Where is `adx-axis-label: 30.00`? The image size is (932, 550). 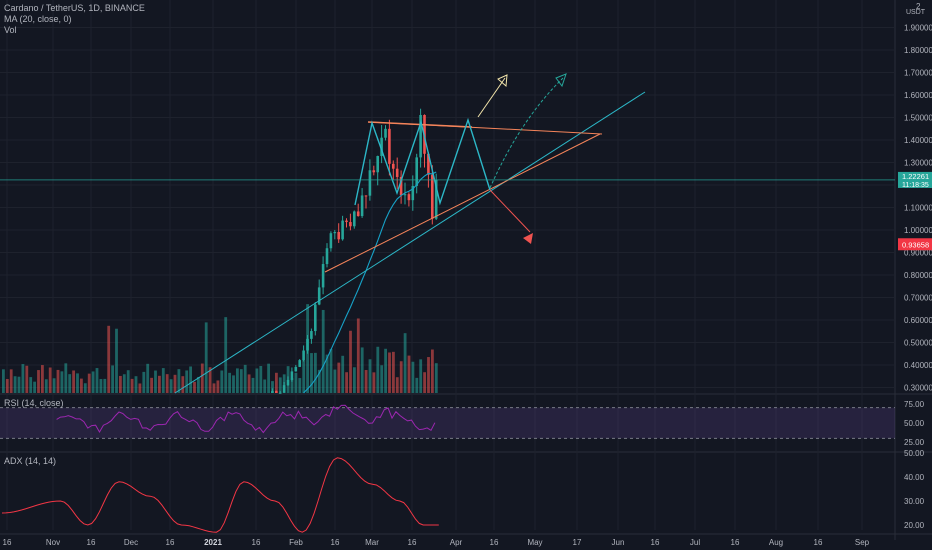 adx-axis-label: 30.00 is located at coordinates (914, 501).